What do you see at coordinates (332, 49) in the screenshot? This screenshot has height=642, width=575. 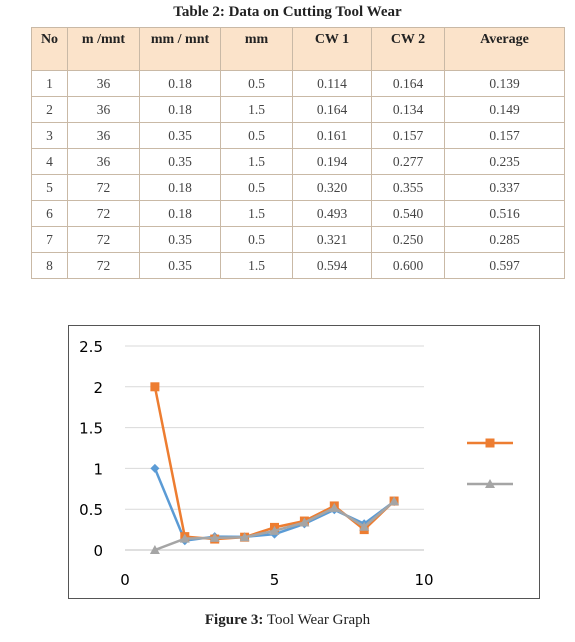 I see `header-cw1: CW 1` at bounding box center [332, 49].